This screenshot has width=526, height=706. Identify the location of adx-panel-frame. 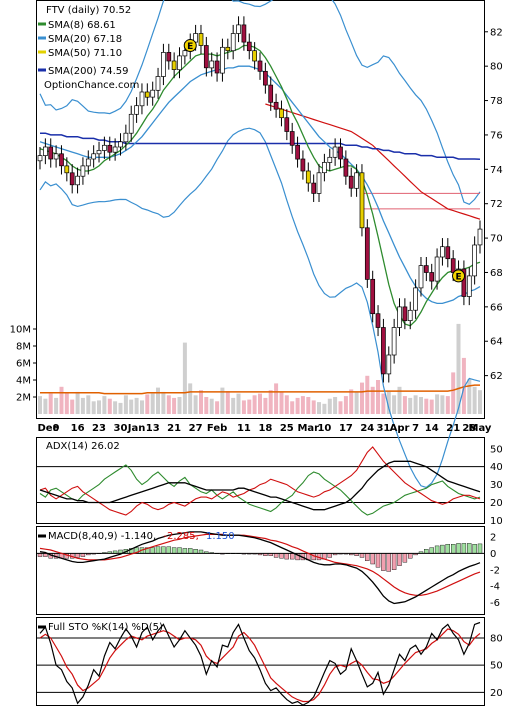
(260, 480).